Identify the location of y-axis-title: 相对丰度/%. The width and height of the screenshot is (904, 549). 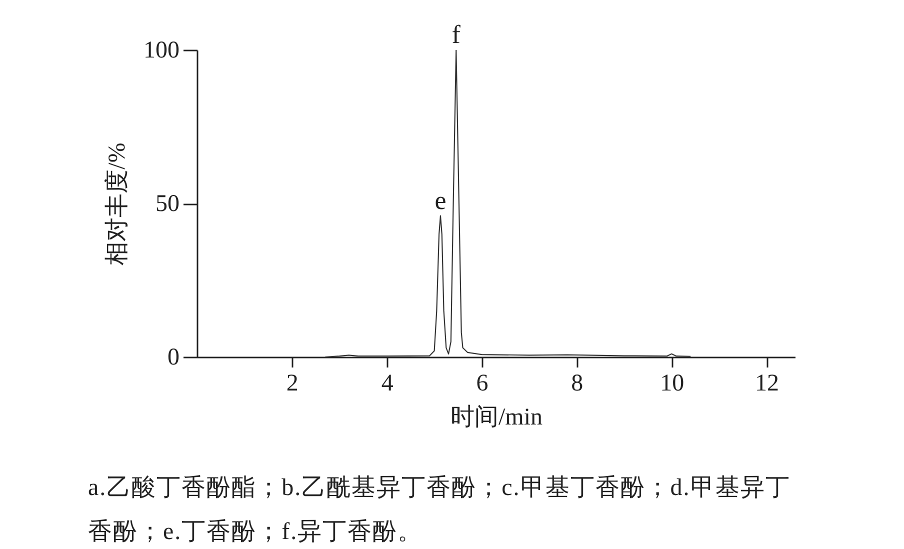
(117, 204).